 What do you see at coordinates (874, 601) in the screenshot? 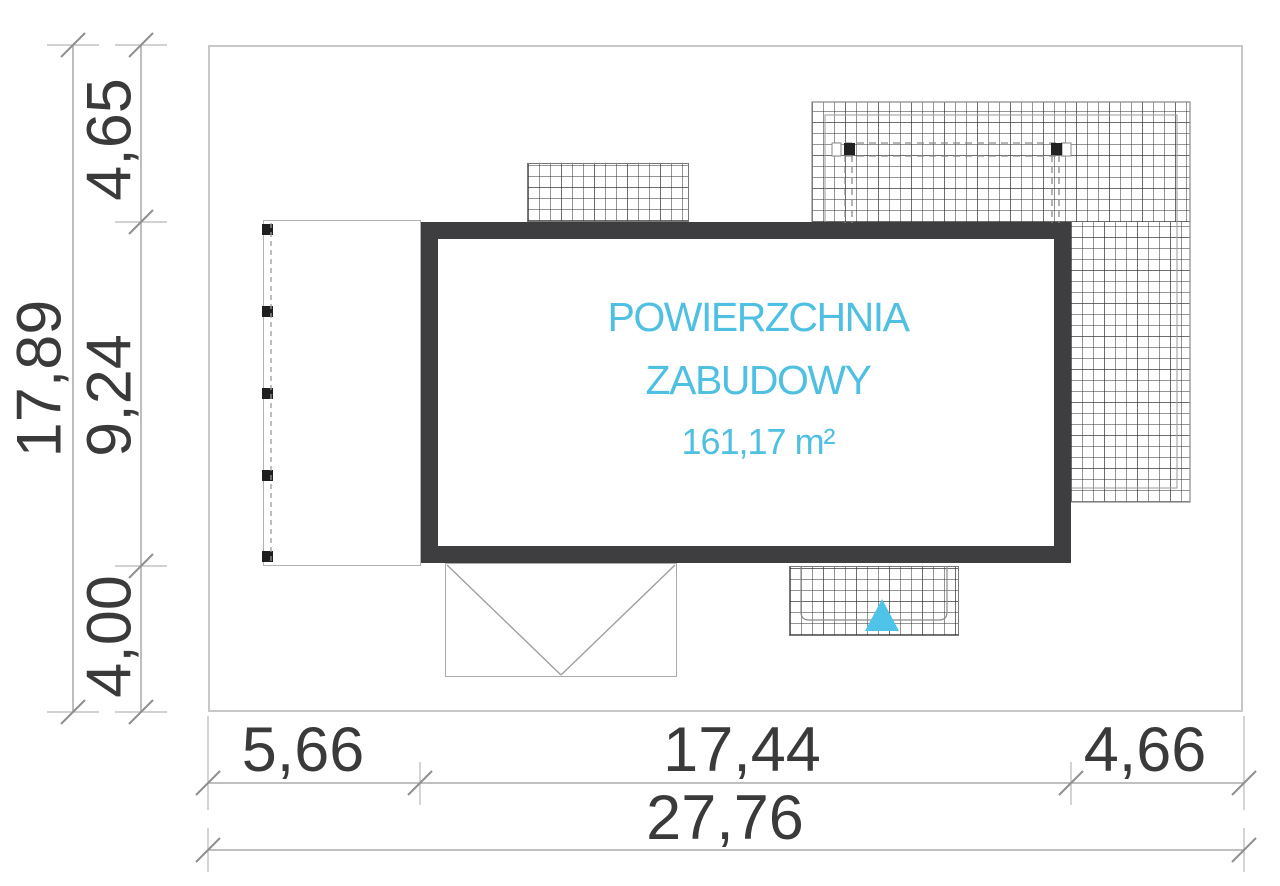
I see `terrace-hatch` at bounding box center [874, 601].